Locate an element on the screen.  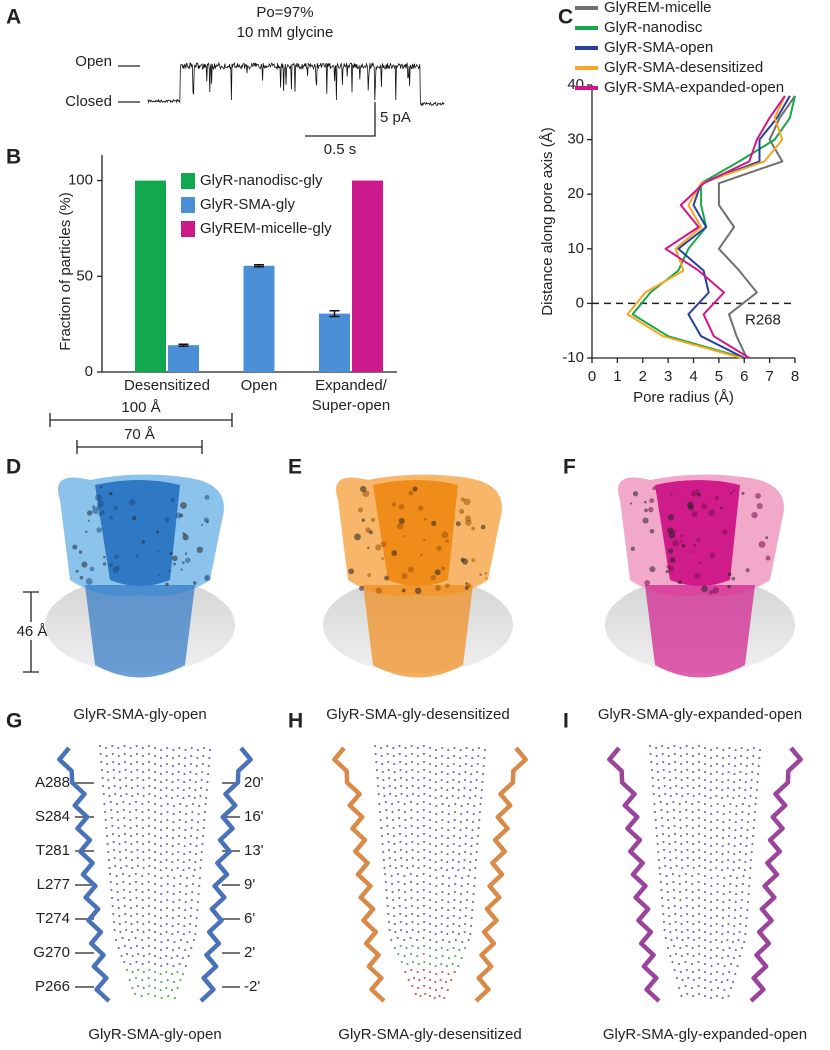
position-label: 9' is located at coordinates (249, 884).